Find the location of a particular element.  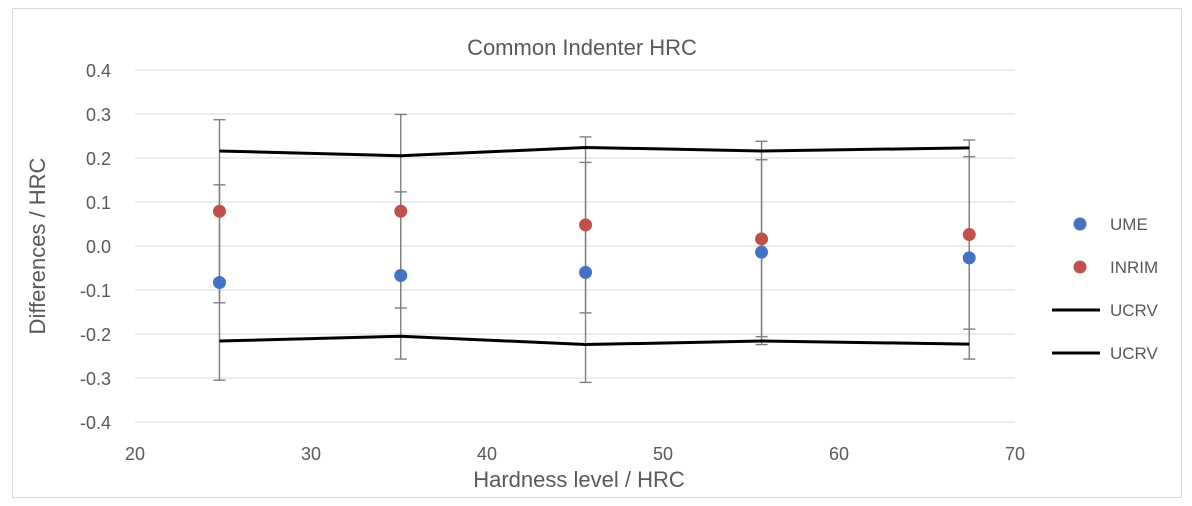

legend-item: UME is located at coordinates (1110, 224).